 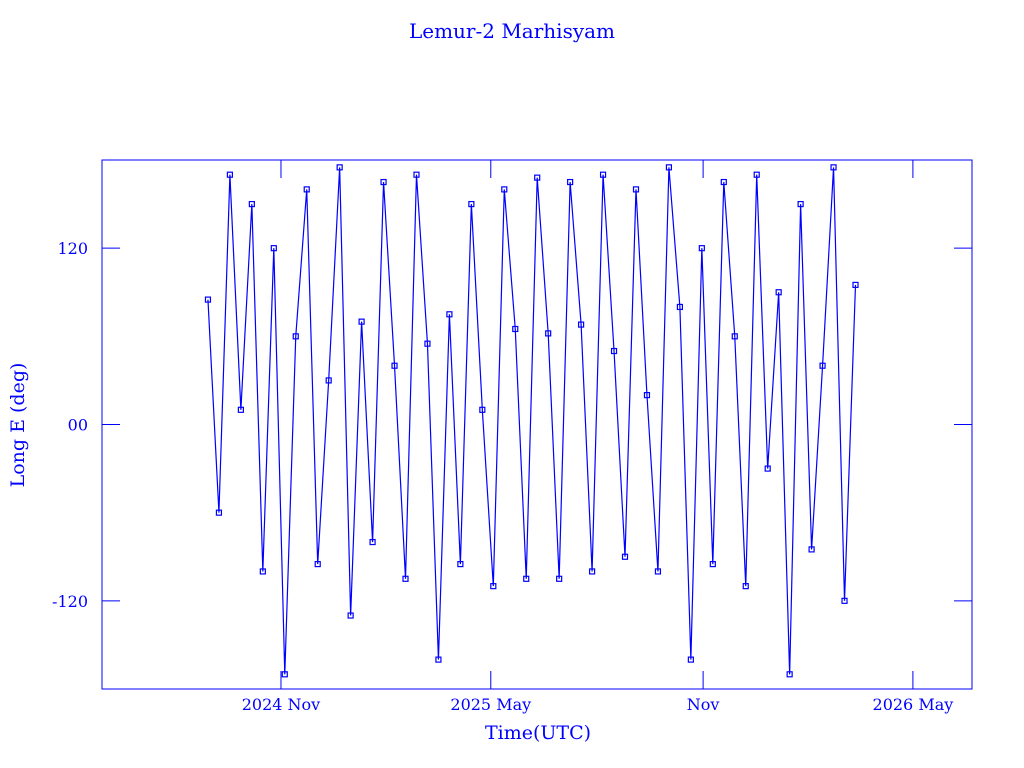 I want to click on x-tick-label: 2026 May, so click(x=913, y=704).